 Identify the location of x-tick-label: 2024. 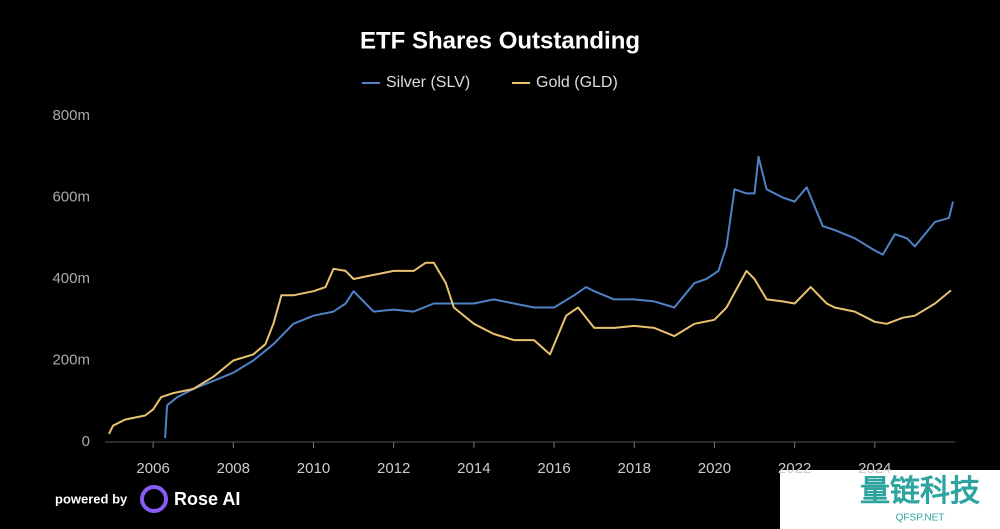
(874, 468).